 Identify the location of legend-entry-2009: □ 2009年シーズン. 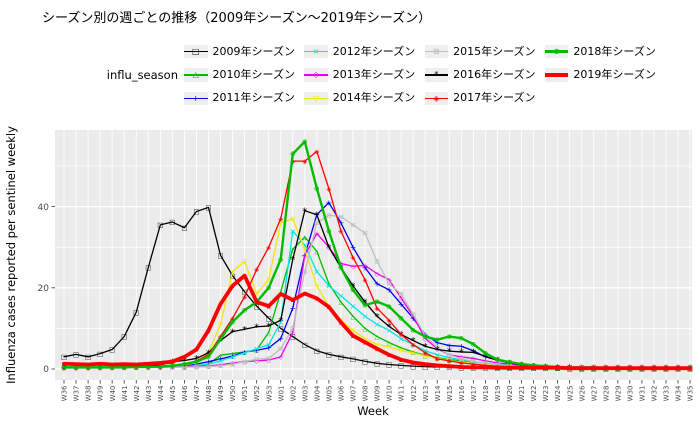
(239, 52).